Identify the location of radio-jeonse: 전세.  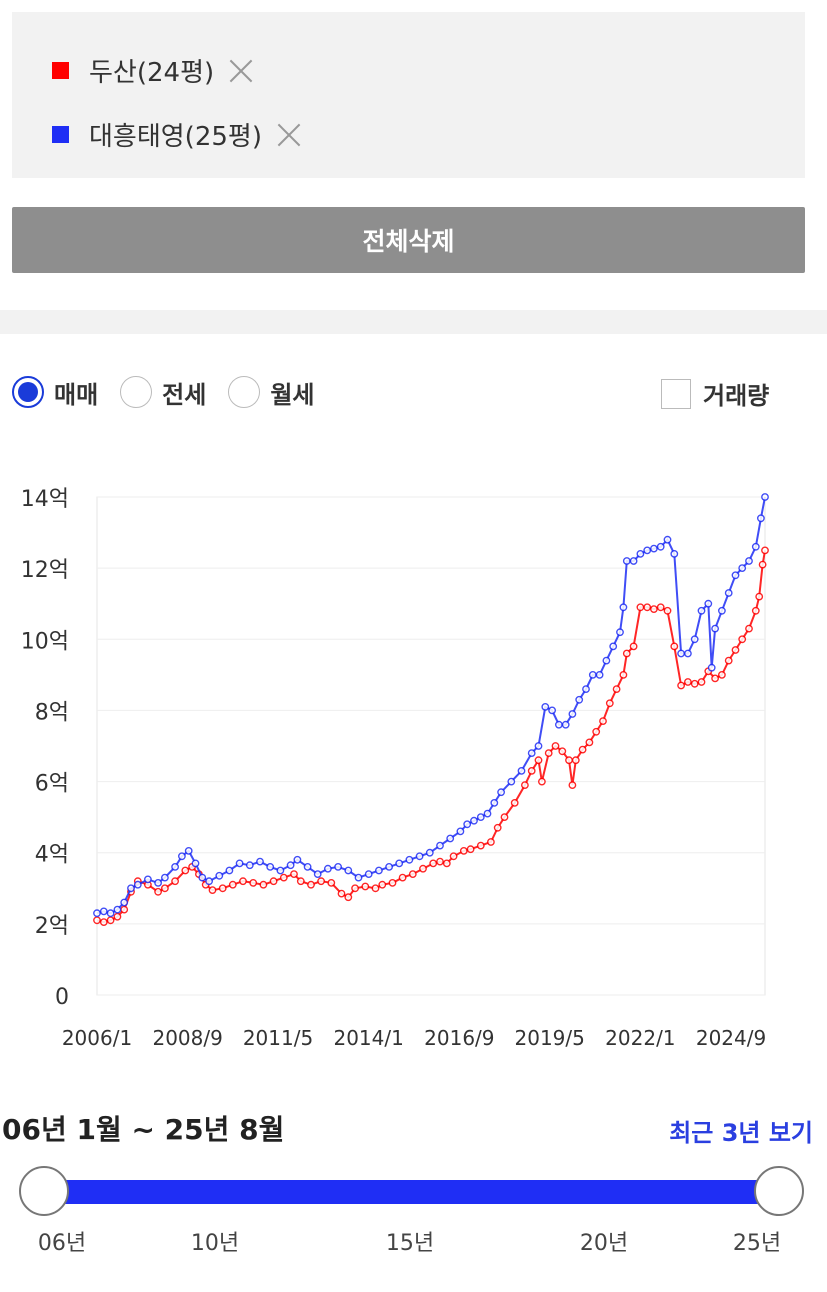
(163, 392).